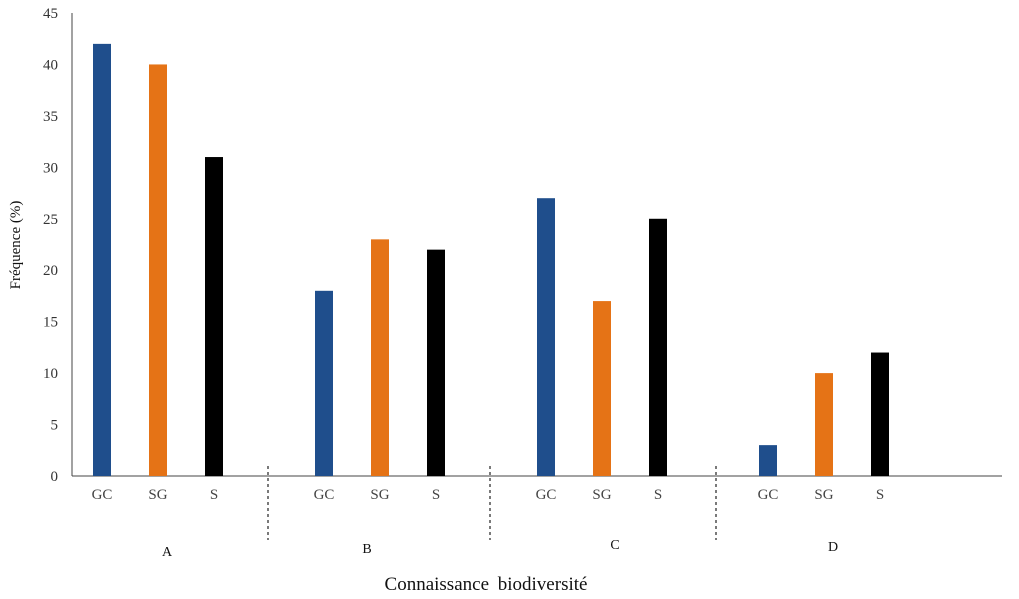  What do you see at coordinates (380, 357) in the screenshot?
I see `bar-b-sg` at bounding box center [380, 357].